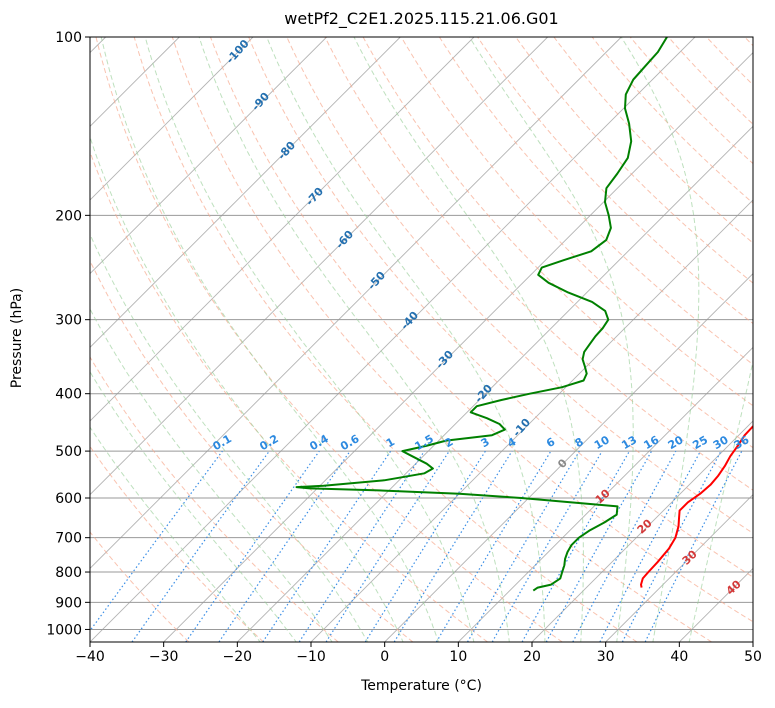 This screenshot has height=708, width=775. I want to click on x-tick-label: −10, so click(311, 657).